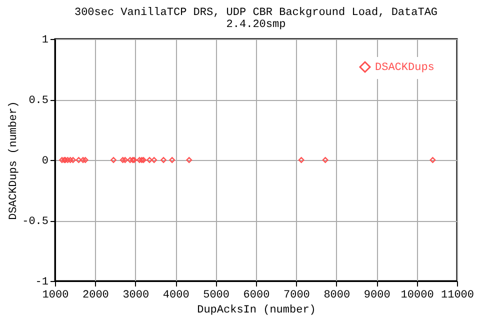  What do you see at coordinates (35, 222) in the screenshot?
I see `y-tick-label: -0.5` at bounding box center [35, 222].